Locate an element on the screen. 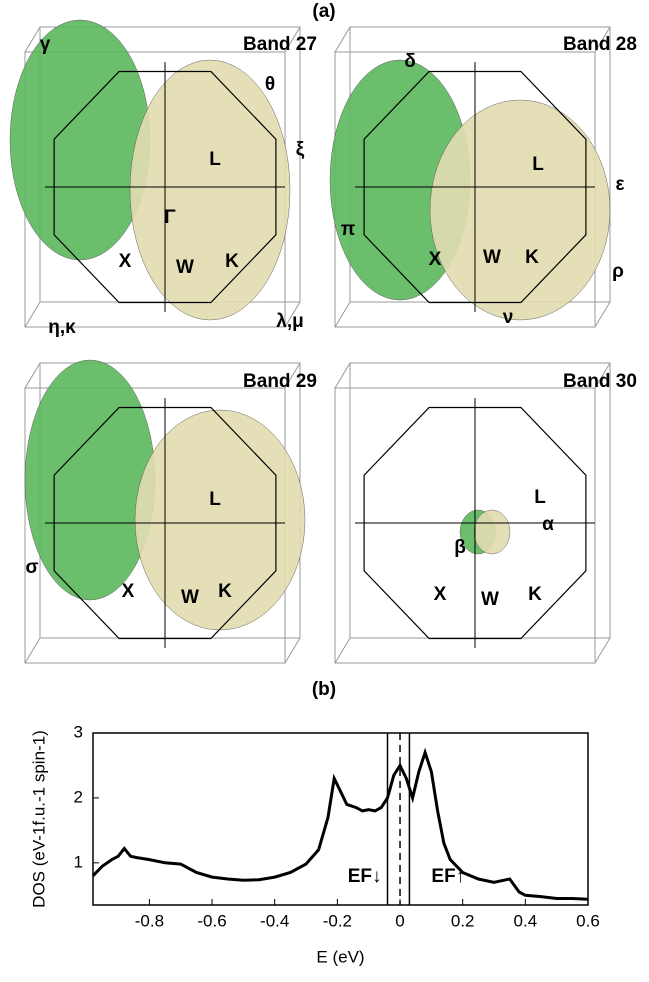 The width and height of the screenshot is (649, 982). x-tick-label: 0.2 is located at coordinates (463, 920).